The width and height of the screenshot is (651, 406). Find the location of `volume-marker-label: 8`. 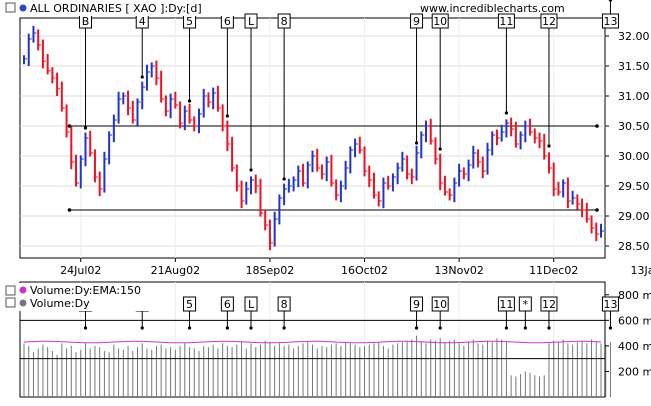

volume-marker-label: 8 is located at coordinates (284, 304).